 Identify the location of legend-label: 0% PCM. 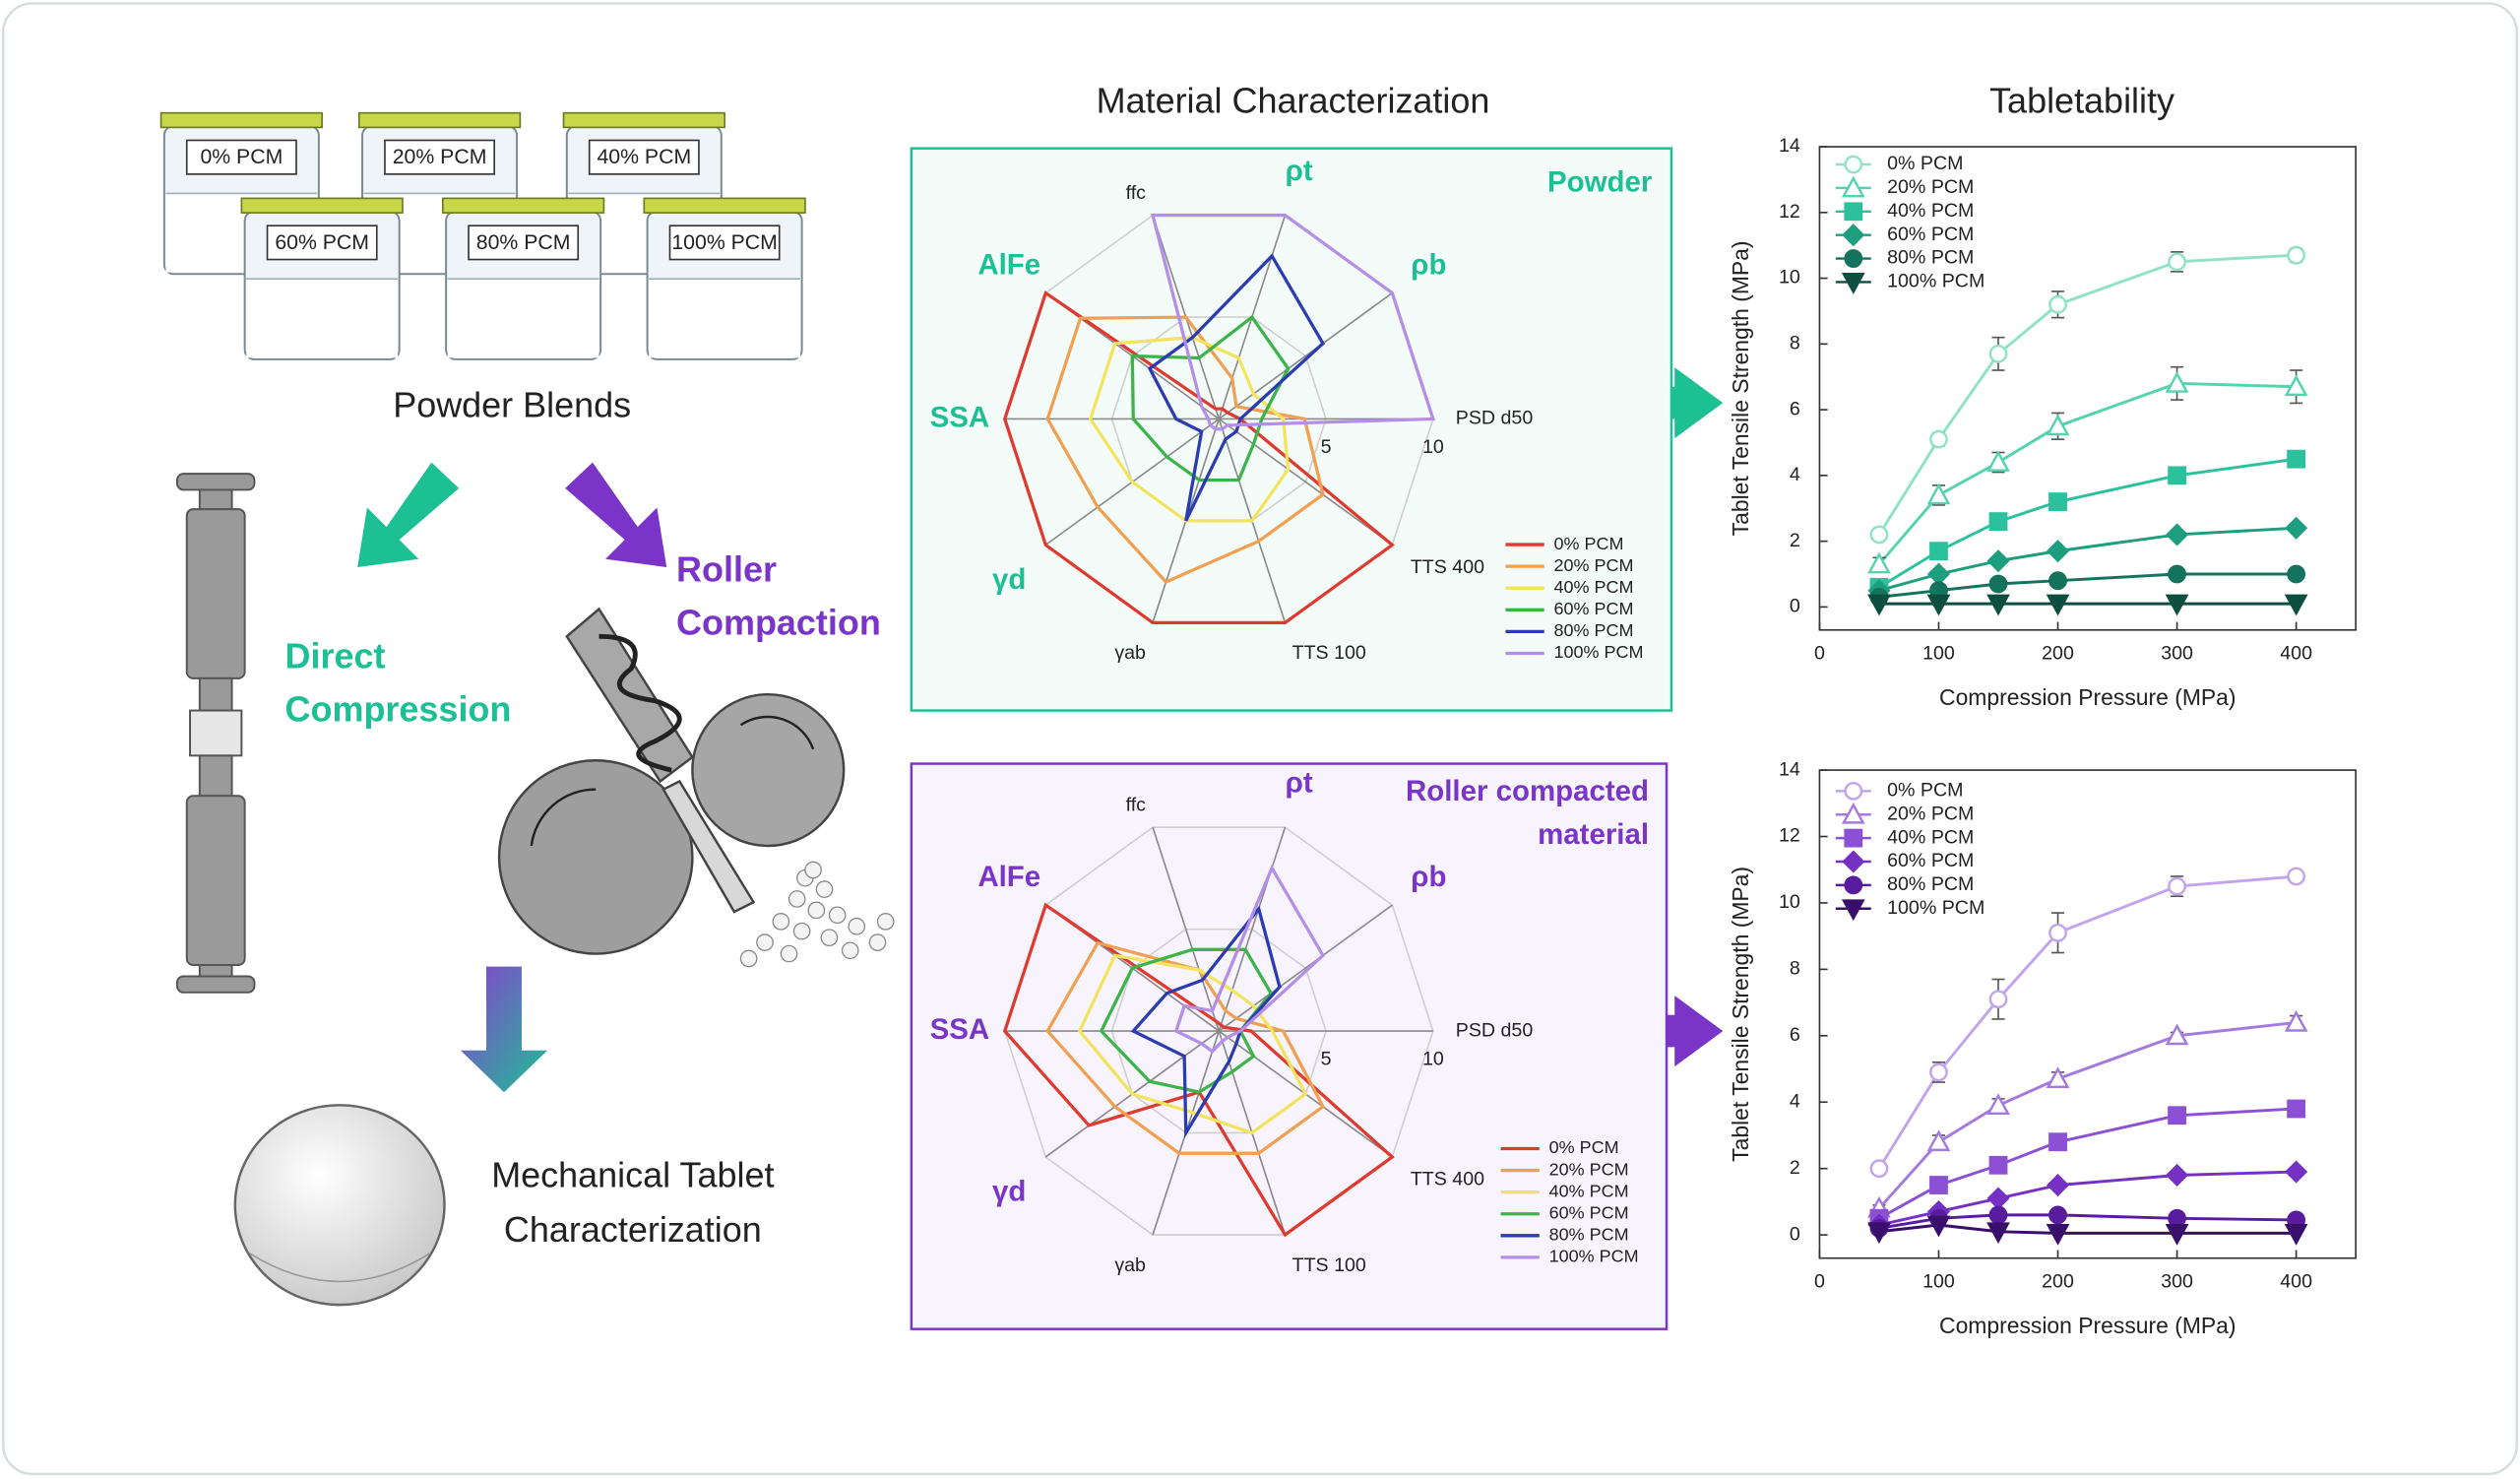
(1925, 164).